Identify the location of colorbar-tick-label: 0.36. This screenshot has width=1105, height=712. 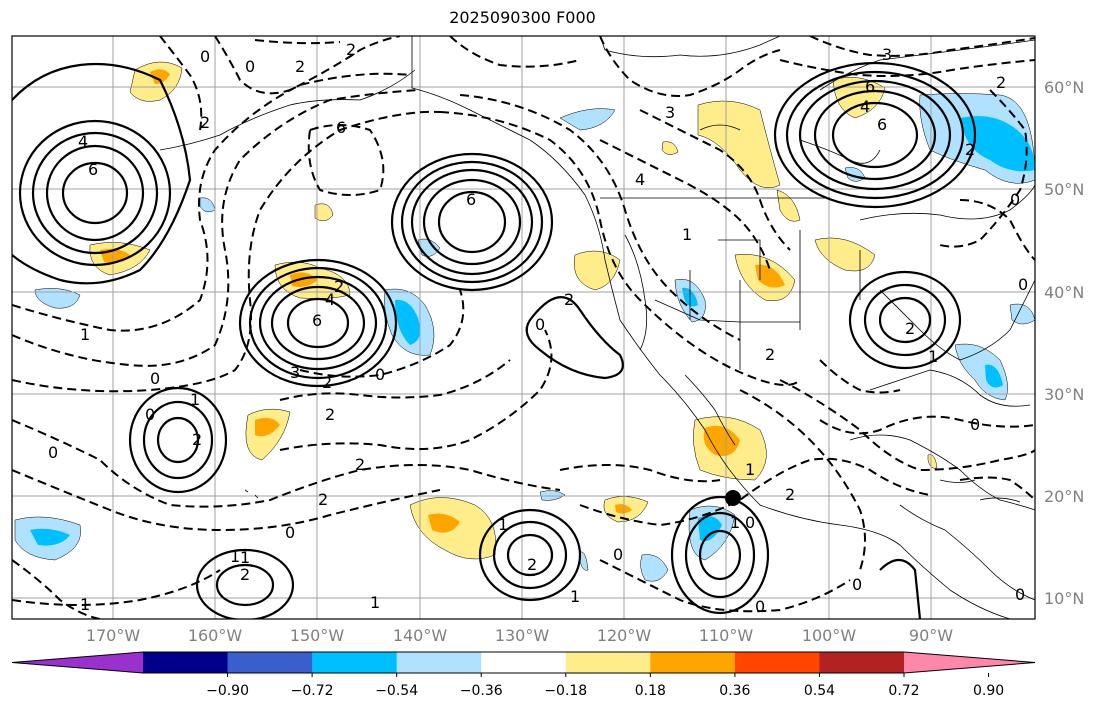
(735, 691).